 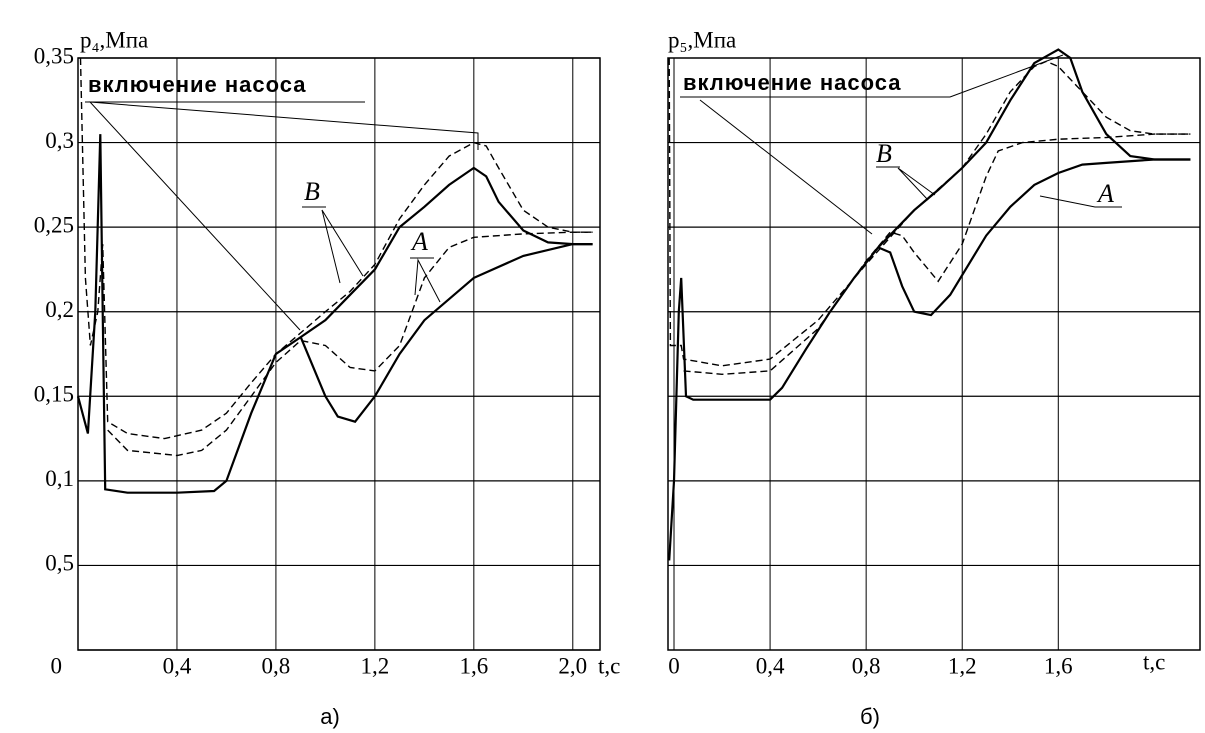 I want to click on x-tick-label: 2,0, so click(x=572, y=665).